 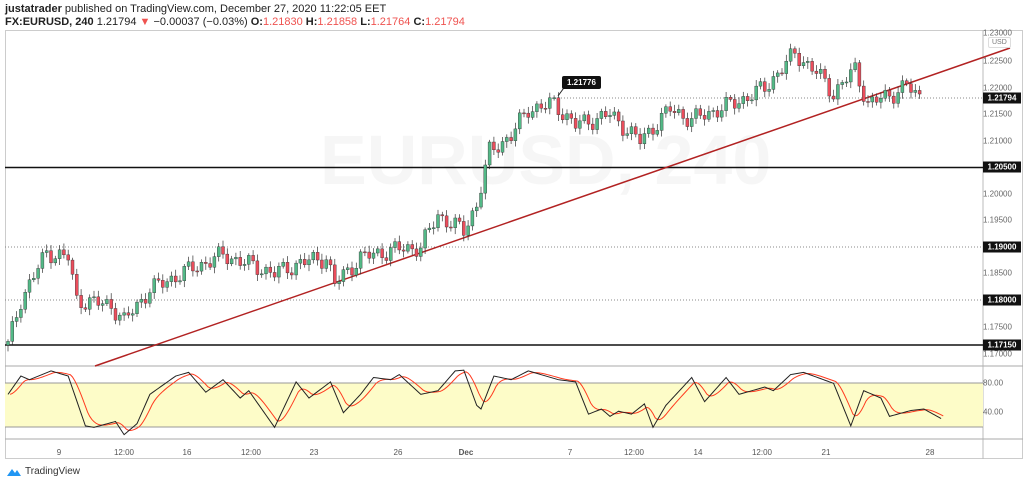 I want to click on author: justatrader, so click(x=33, y=9).